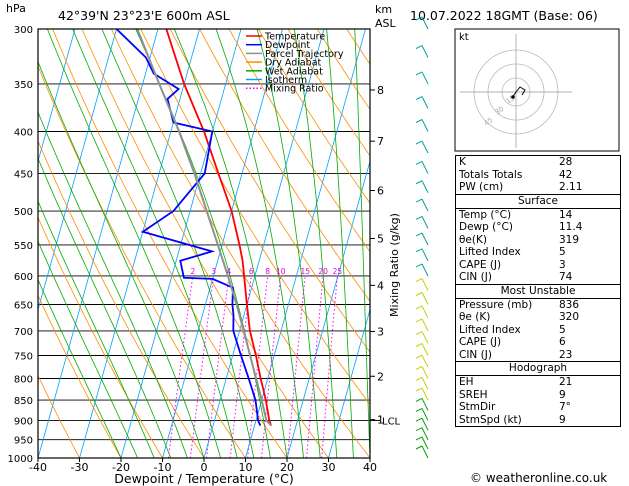  Describe the element at coordinates (386, 23) in the screenshot. I see `asl-label: ASL` at that location.